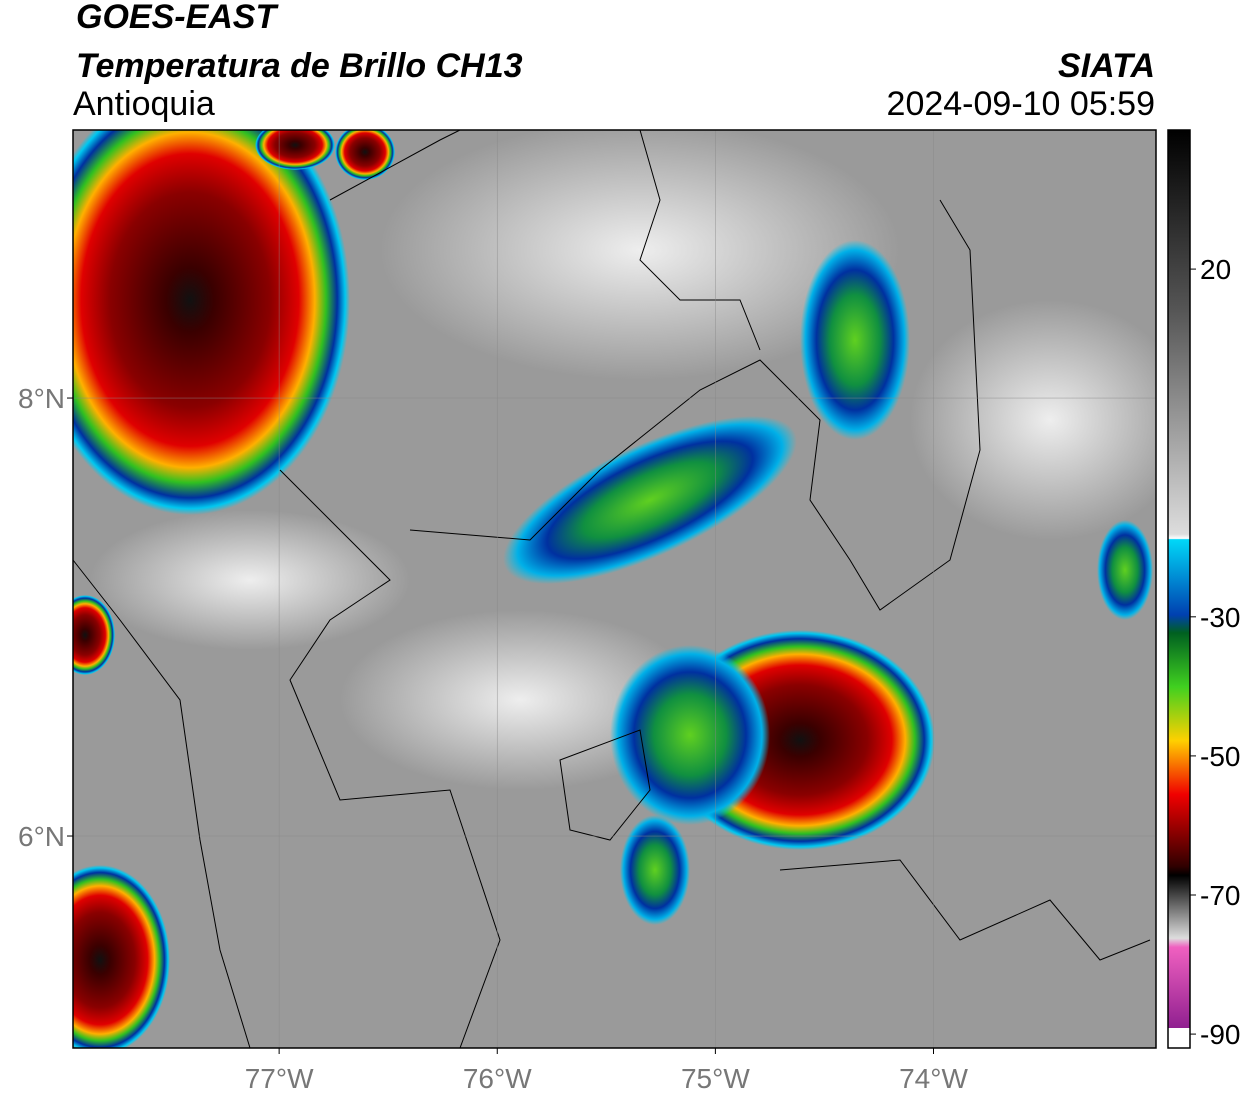  What do you see at coordinates (1220, 756) in the screenshot?
I see `colorbar-tick-label: -50` at bounding box center [1220, 756].